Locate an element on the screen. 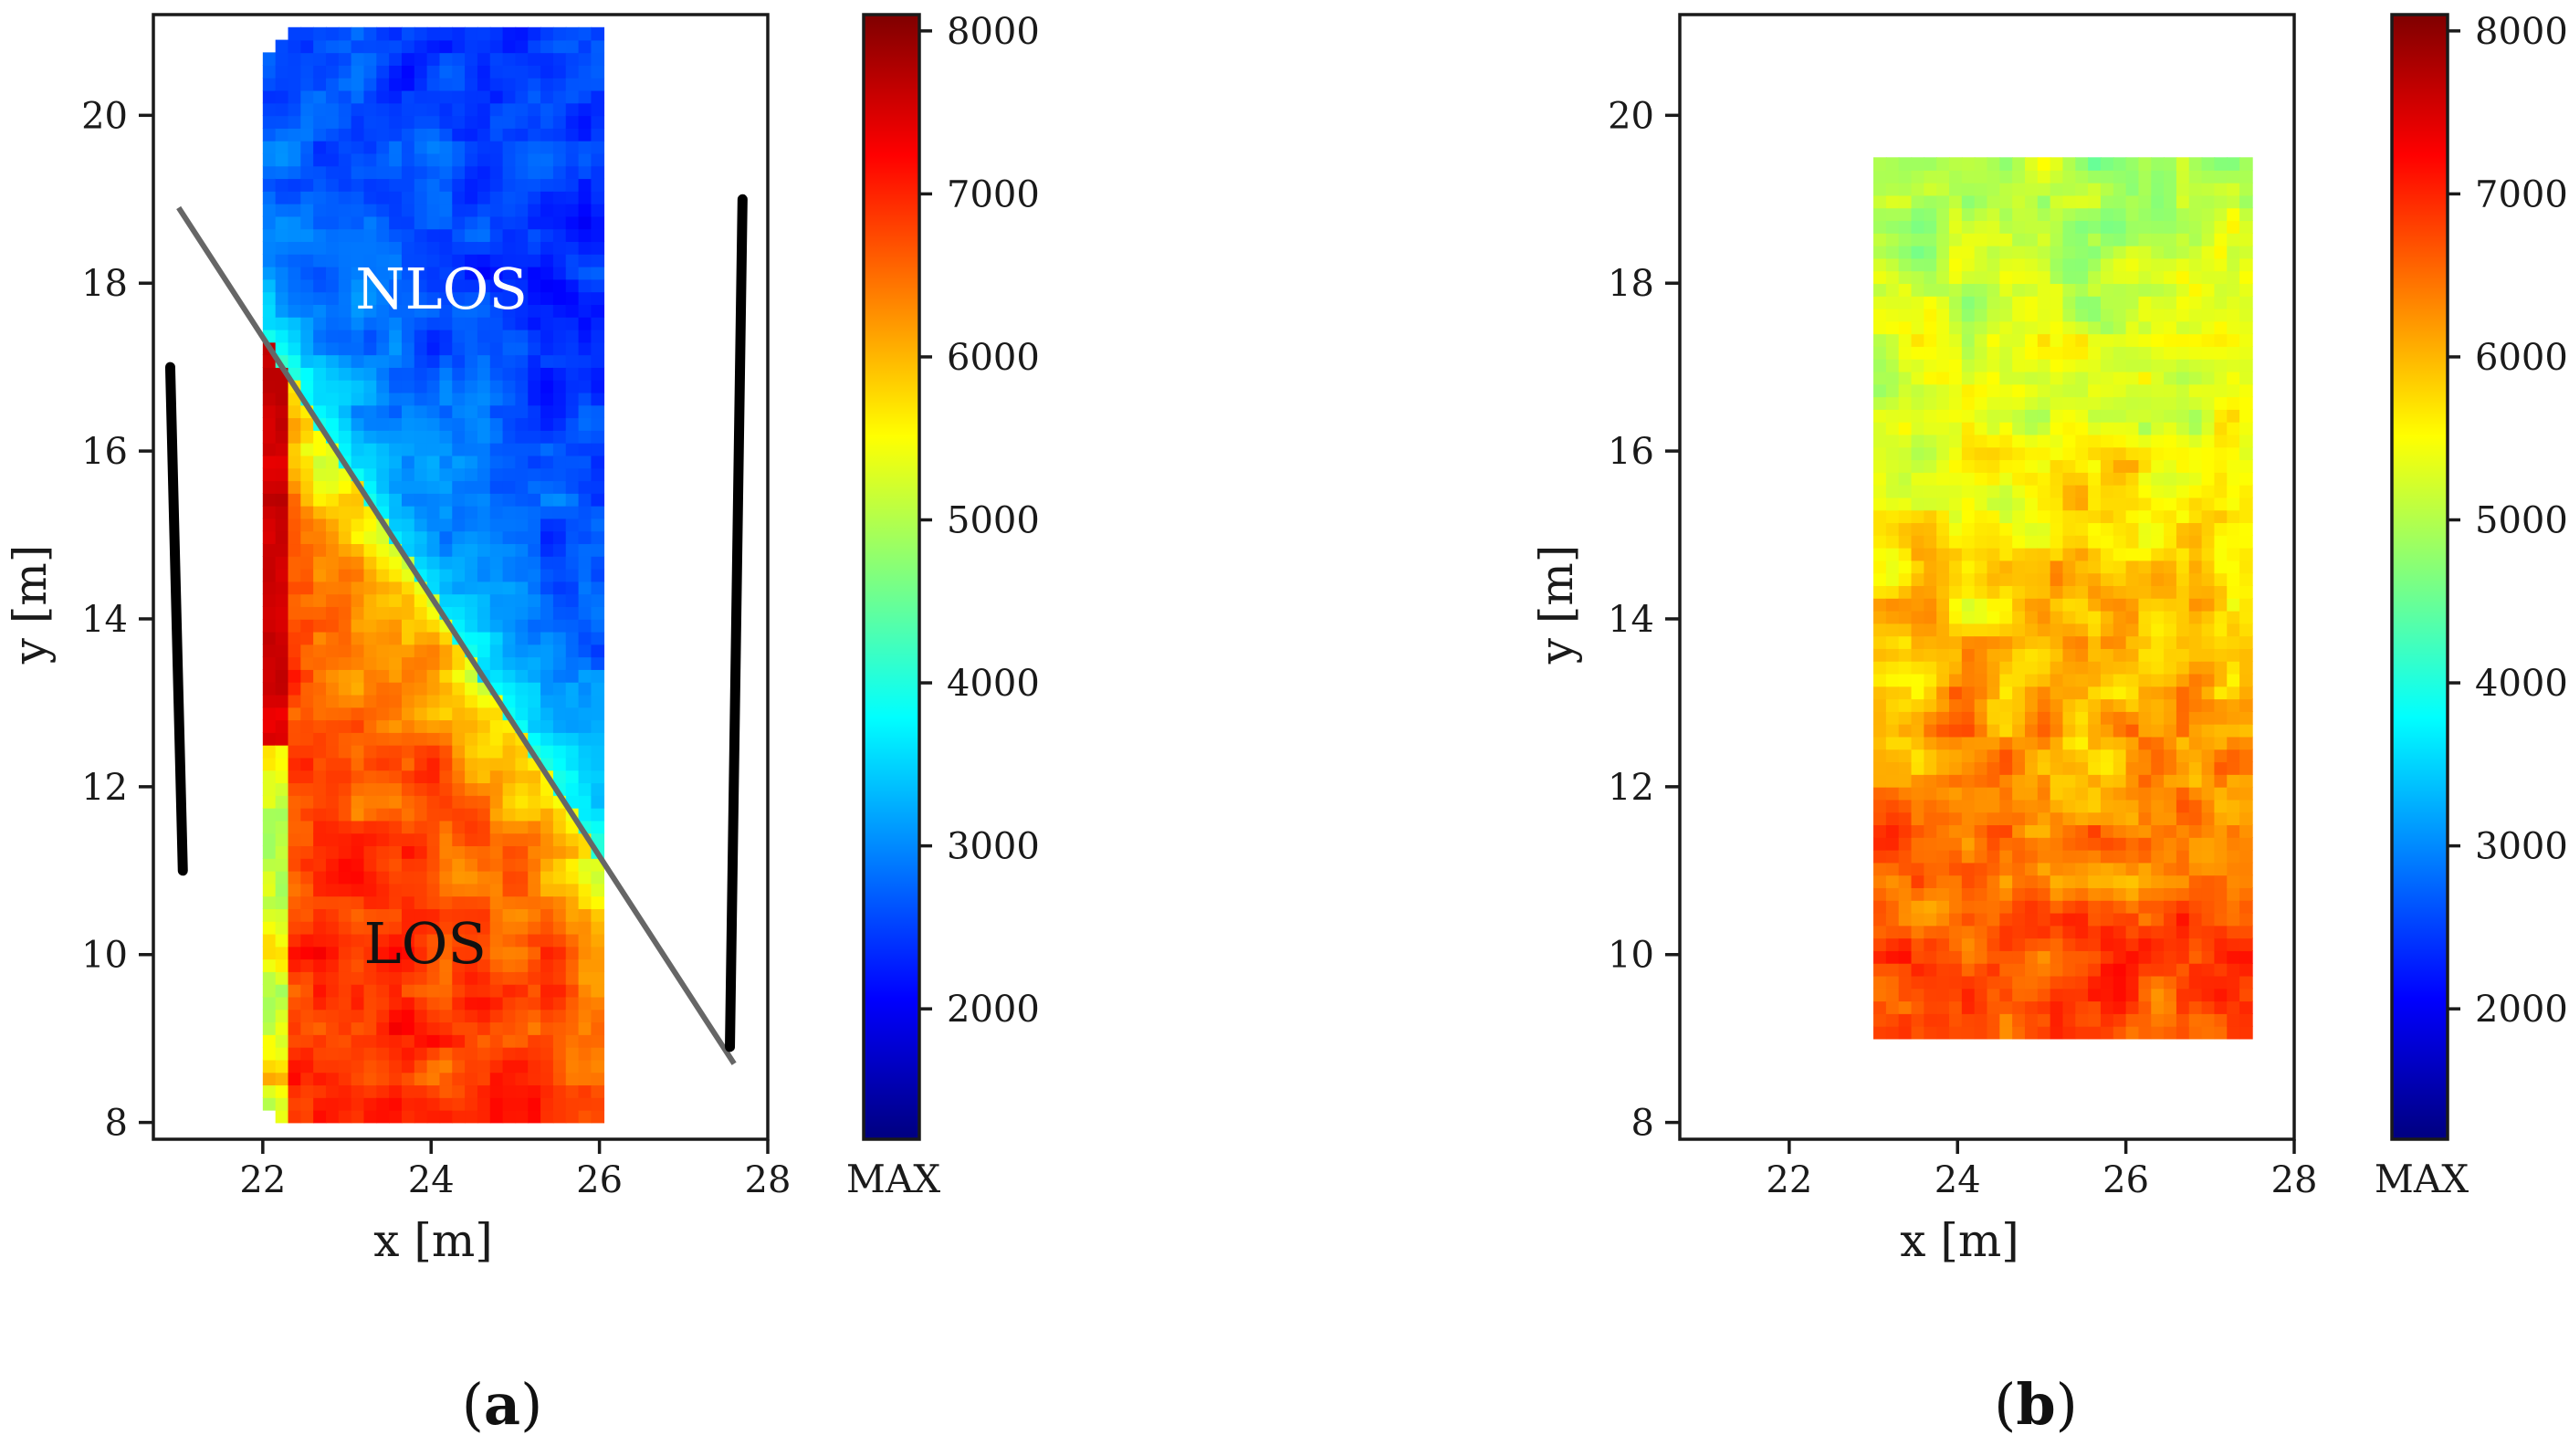 The height and width of the screenshot is (1456, 2569). colorbar-gradient is located at coordinates (2419, 577).